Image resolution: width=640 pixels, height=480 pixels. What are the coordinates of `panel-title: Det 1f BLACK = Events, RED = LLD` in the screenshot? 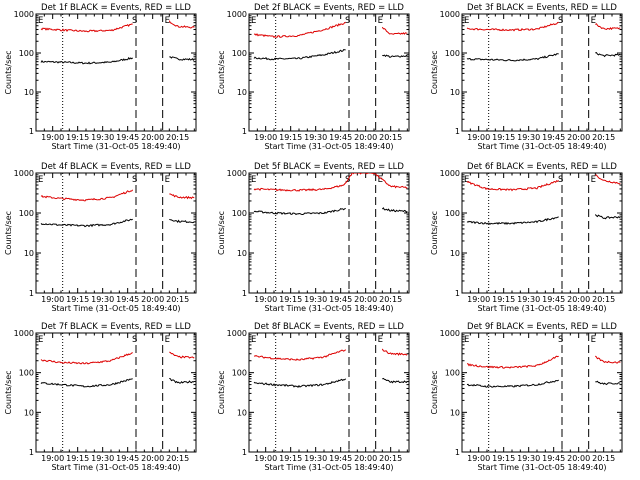 It's located at (116, 8).